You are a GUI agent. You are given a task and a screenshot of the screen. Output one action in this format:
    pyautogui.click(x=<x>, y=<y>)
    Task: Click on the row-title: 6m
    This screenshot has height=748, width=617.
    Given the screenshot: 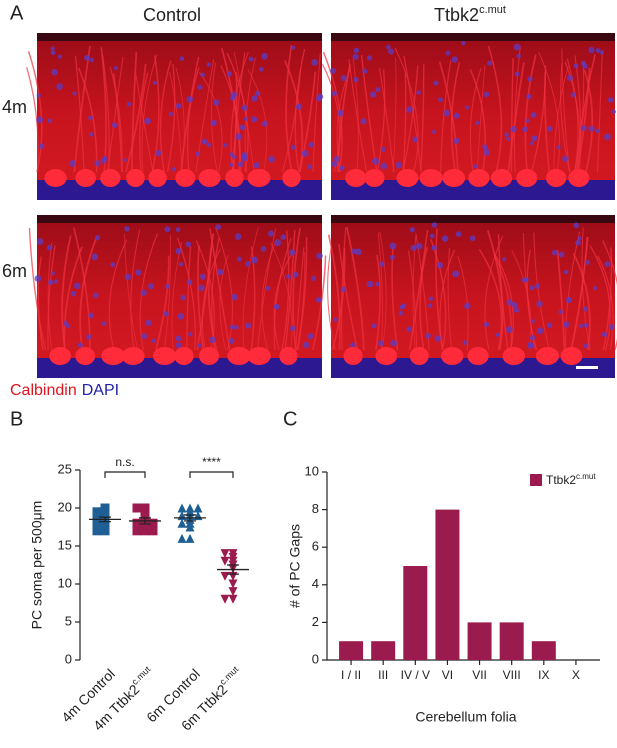 What is the action you would take?
    pyautogui.click(x=14, y=271)
    